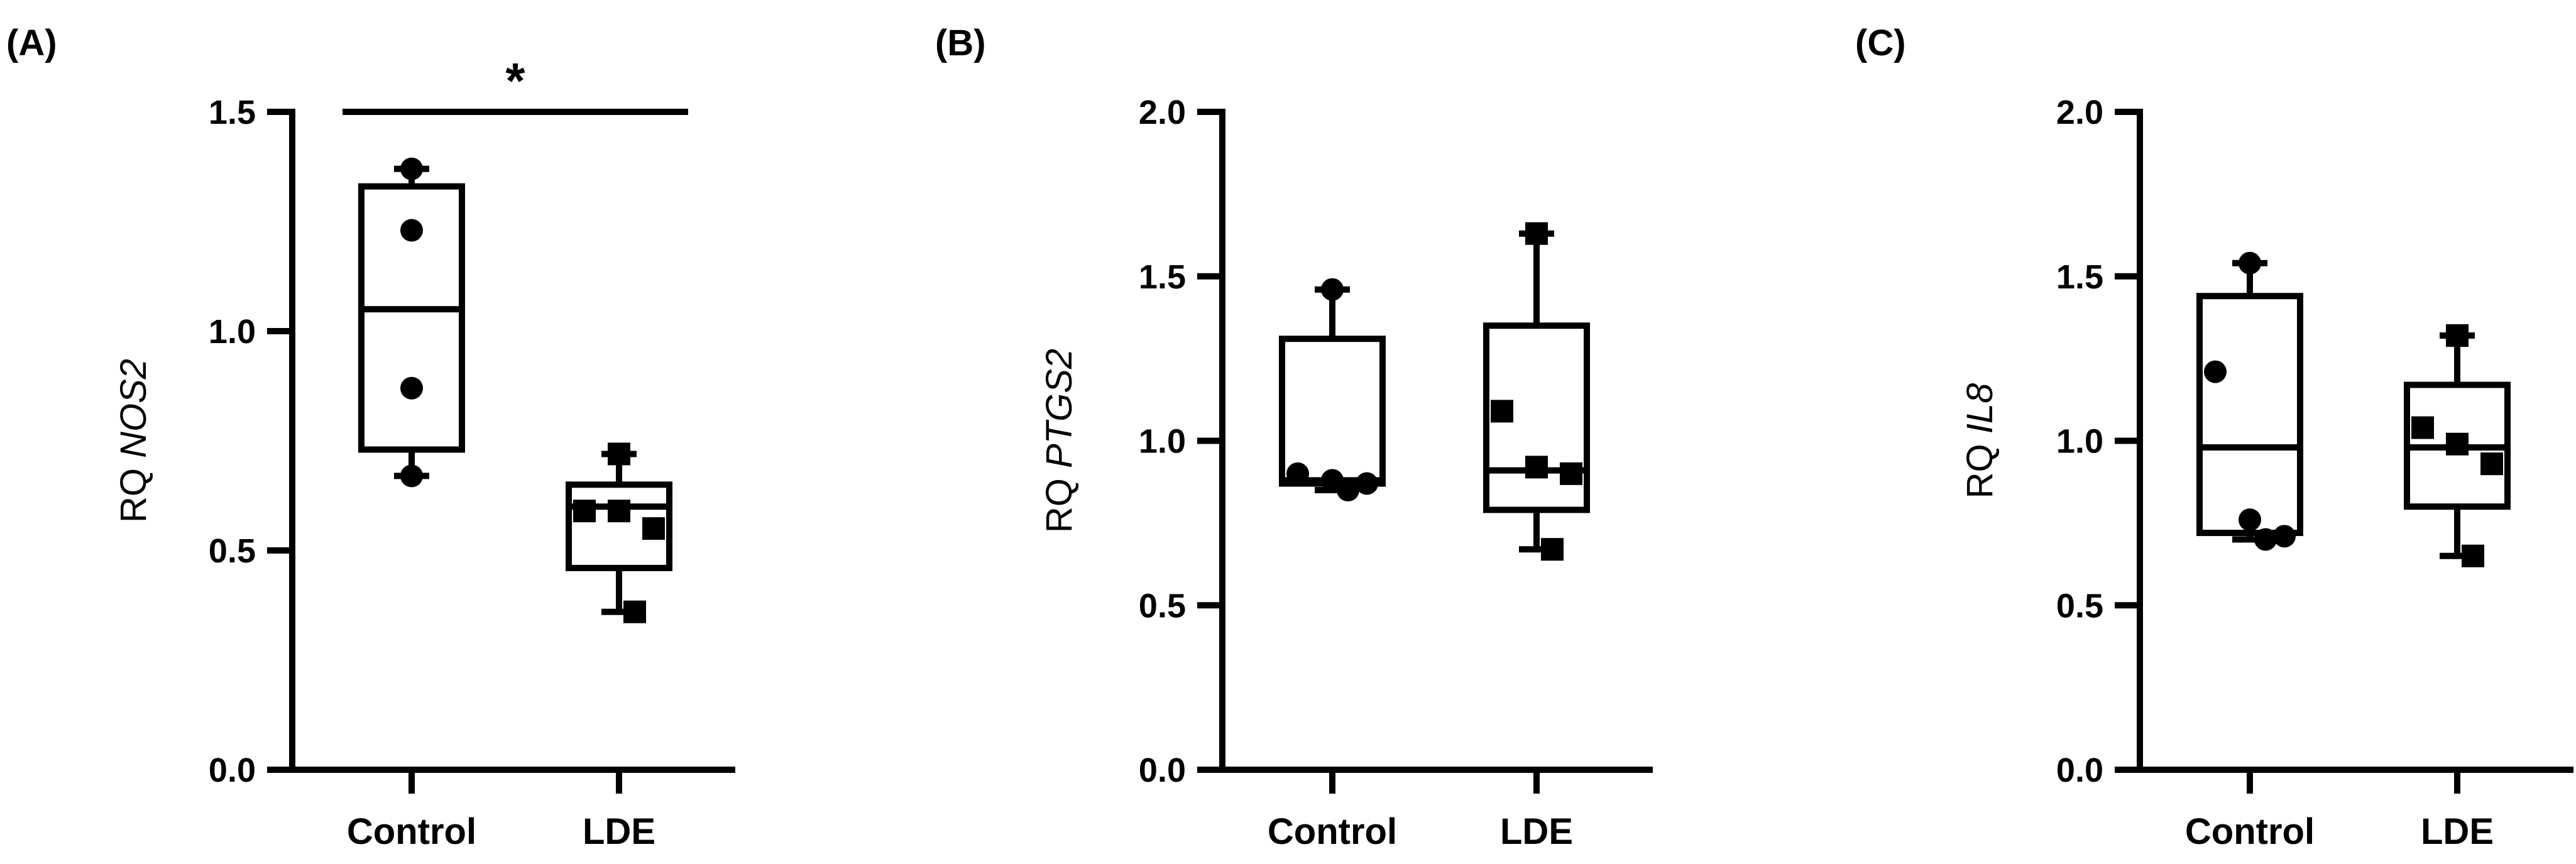 Image resolution: width=2576 pixels, height=864 pixels. What do you see at coordinates (1979, 408) in the screenshot?
I see `y-axis-label-gene: IL8` at bounding box center [1979, 408].